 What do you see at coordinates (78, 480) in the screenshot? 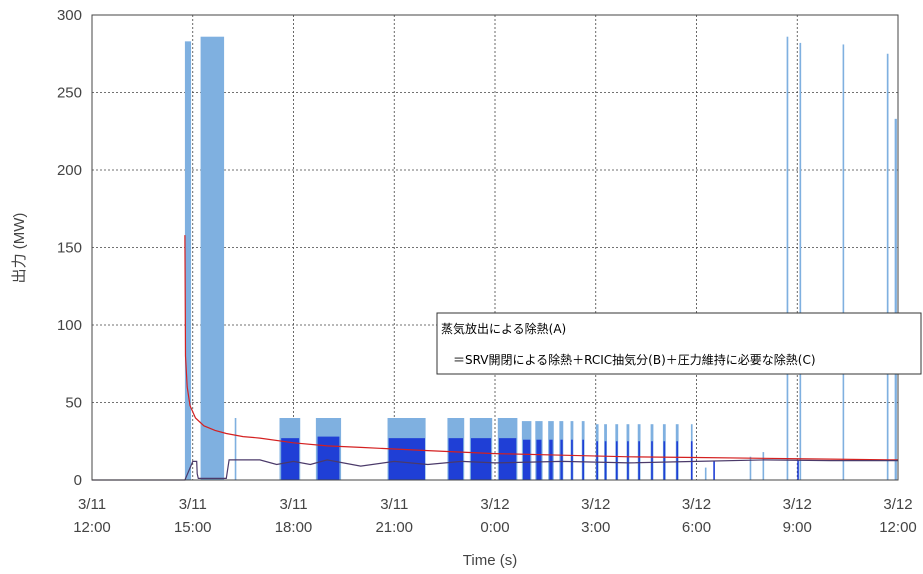
I see `y-tick-label: 0` at bounding box center [78, 480].